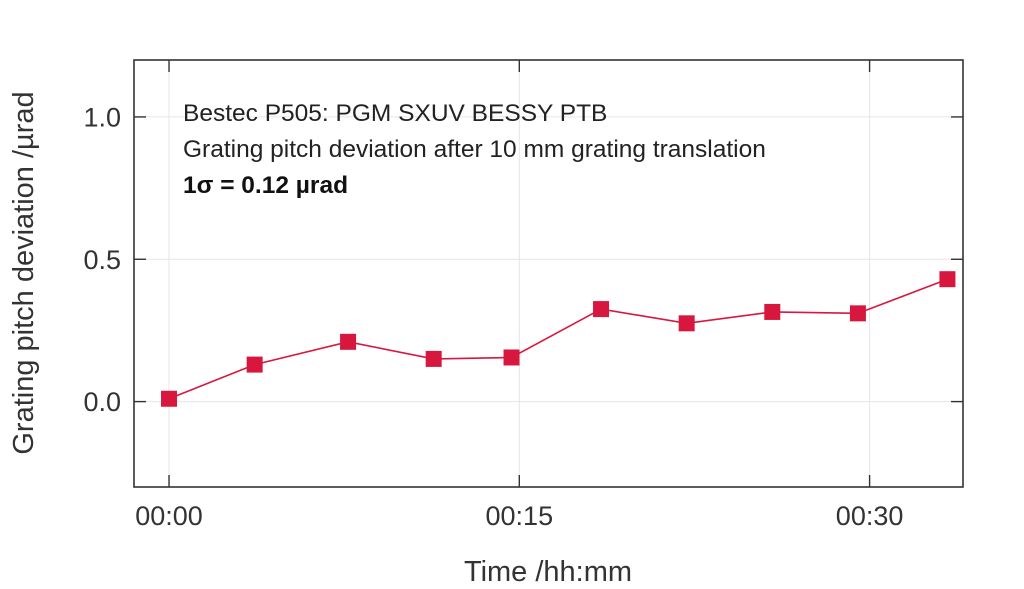 The height and width of the screenshot is (589, 1024). I want to click on x-tick-label: 00:15, so click(520, 516).